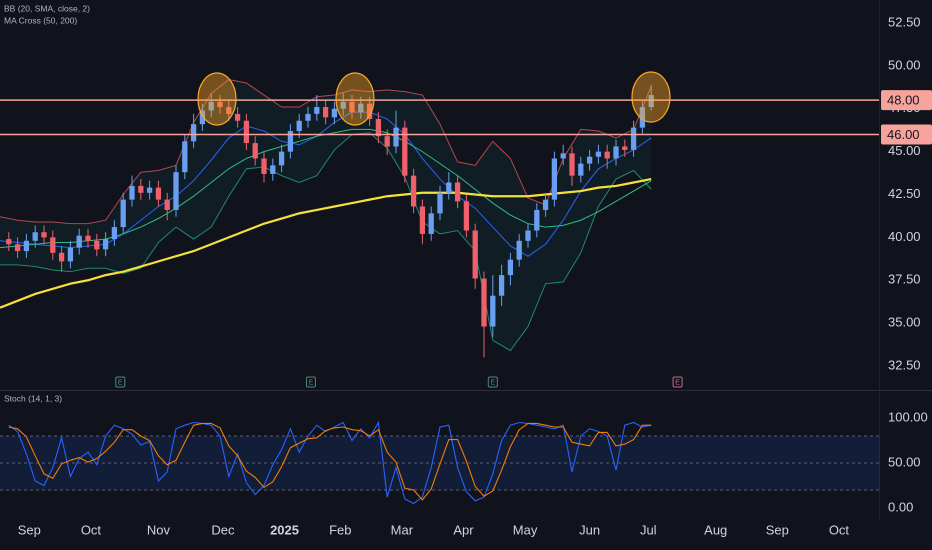 This screenshot has height=550, width=932. What do you see at coordinates (904, 64) in the screenshot?
I see `y-tick-label: 50.00` at bounding box center [904, 64].